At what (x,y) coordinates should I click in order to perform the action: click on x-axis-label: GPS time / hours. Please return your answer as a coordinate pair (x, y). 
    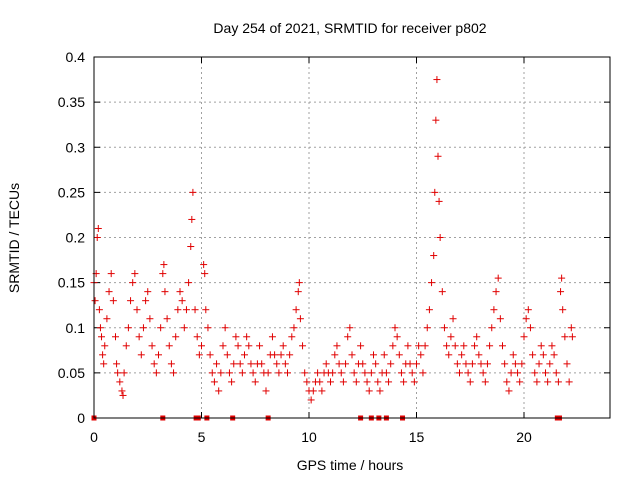
    Looking at the image, I should click on (350, 465).